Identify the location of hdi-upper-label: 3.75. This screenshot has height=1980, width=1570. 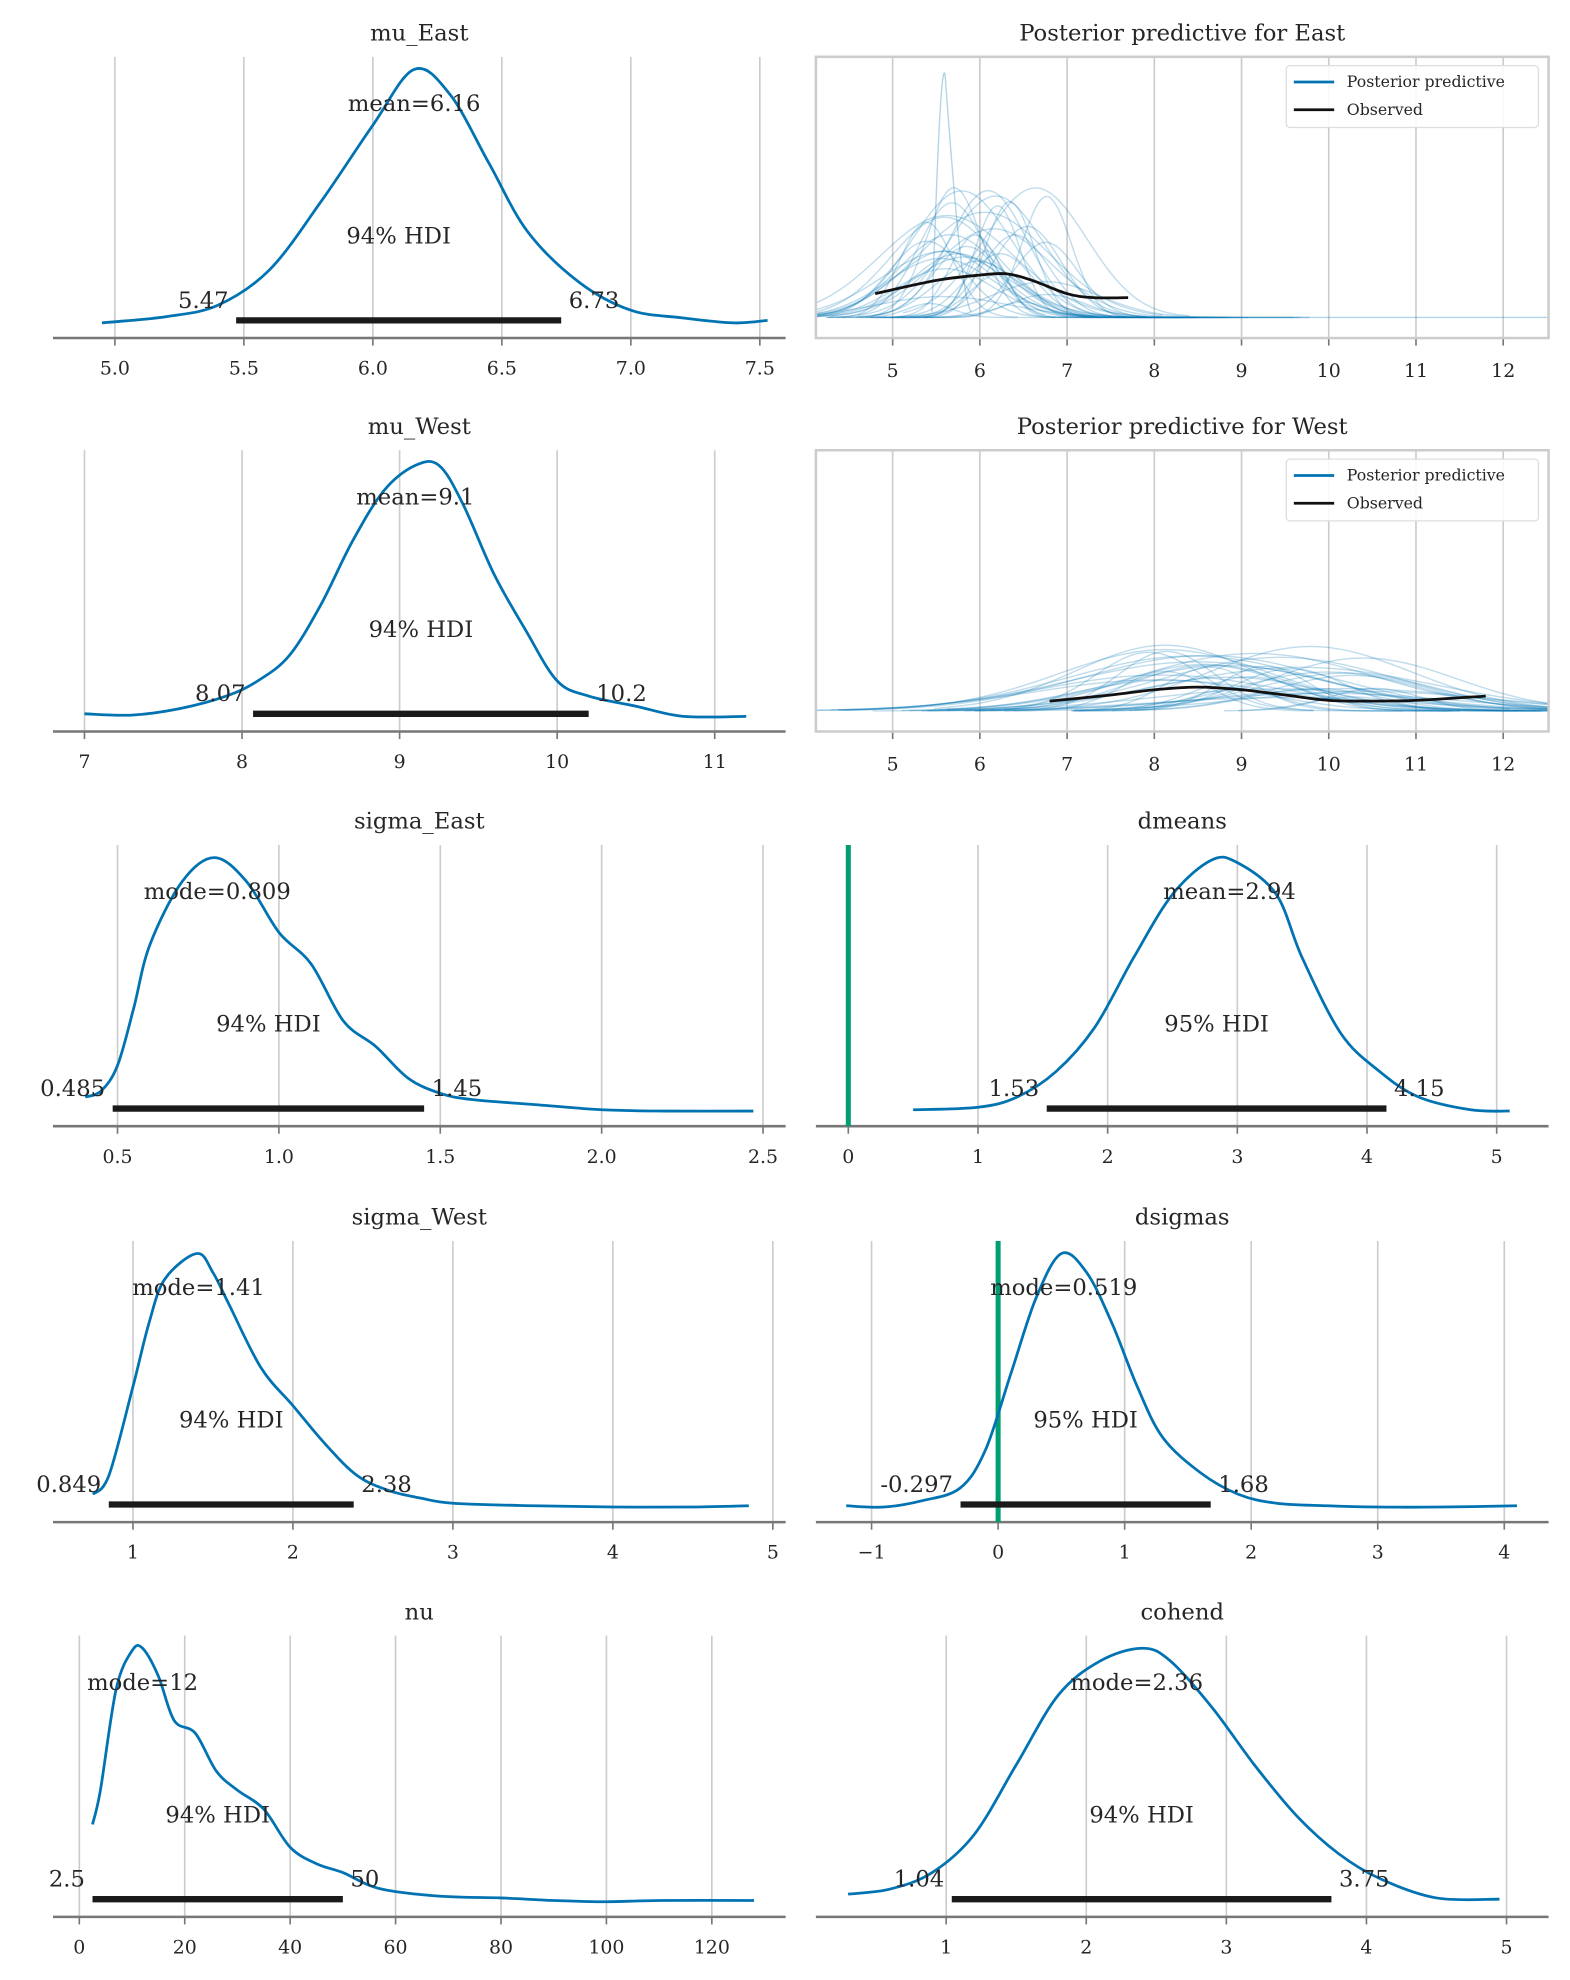
(1364, 1880).